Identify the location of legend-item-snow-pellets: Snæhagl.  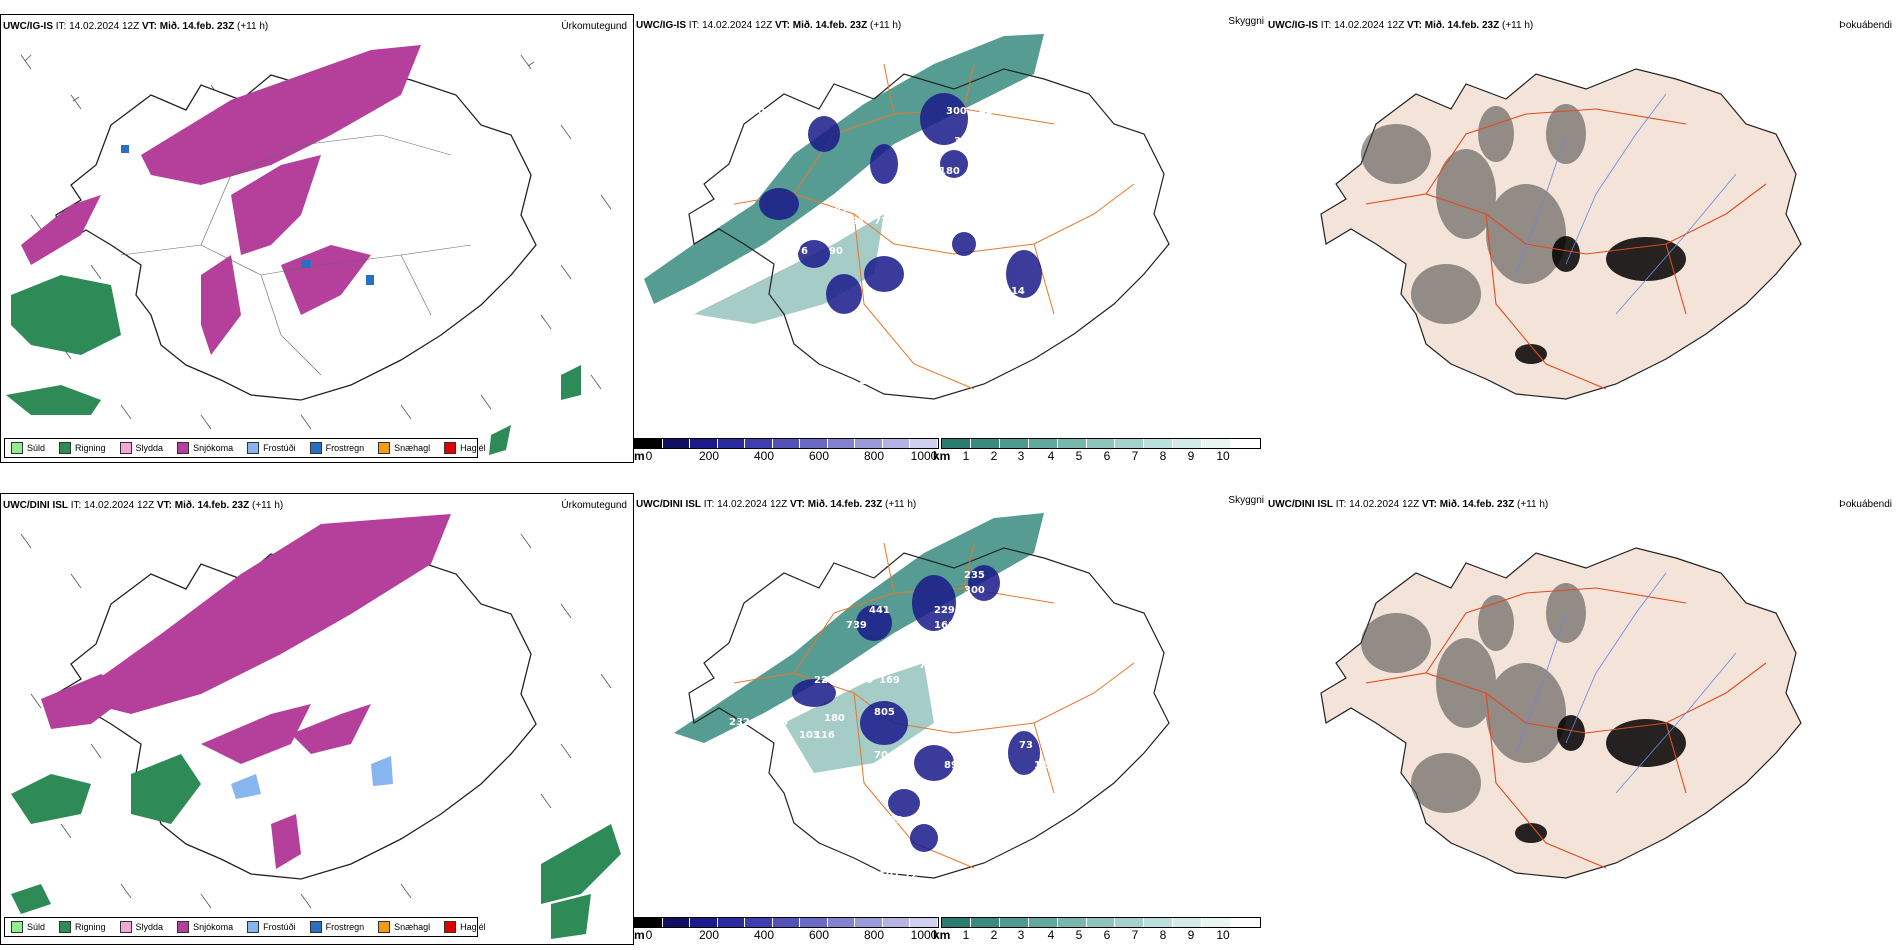
(404, 448).